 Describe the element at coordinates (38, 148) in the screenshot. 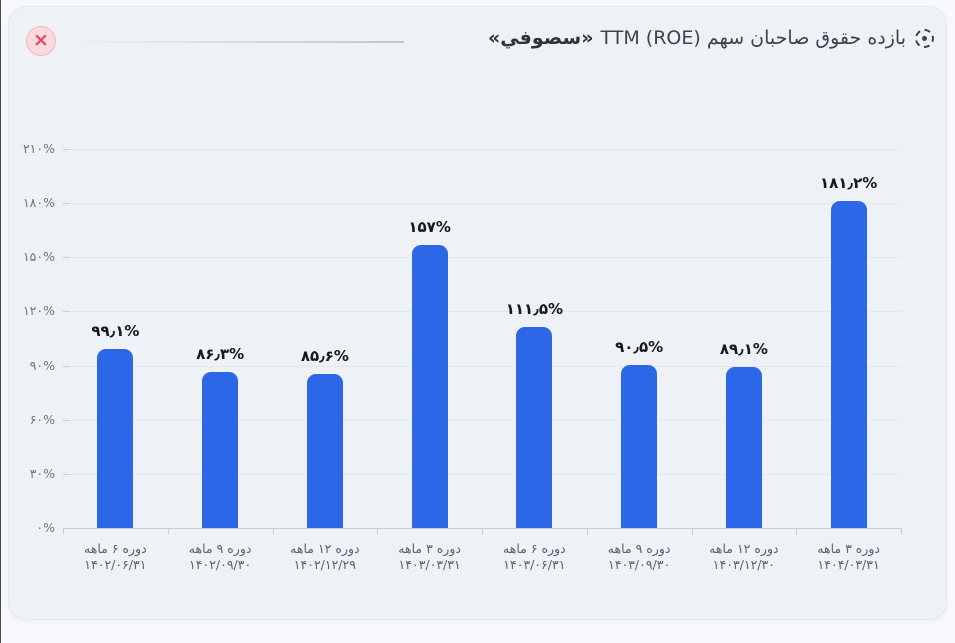

I see `y-axis-label: ۲۱۰%` at that location.